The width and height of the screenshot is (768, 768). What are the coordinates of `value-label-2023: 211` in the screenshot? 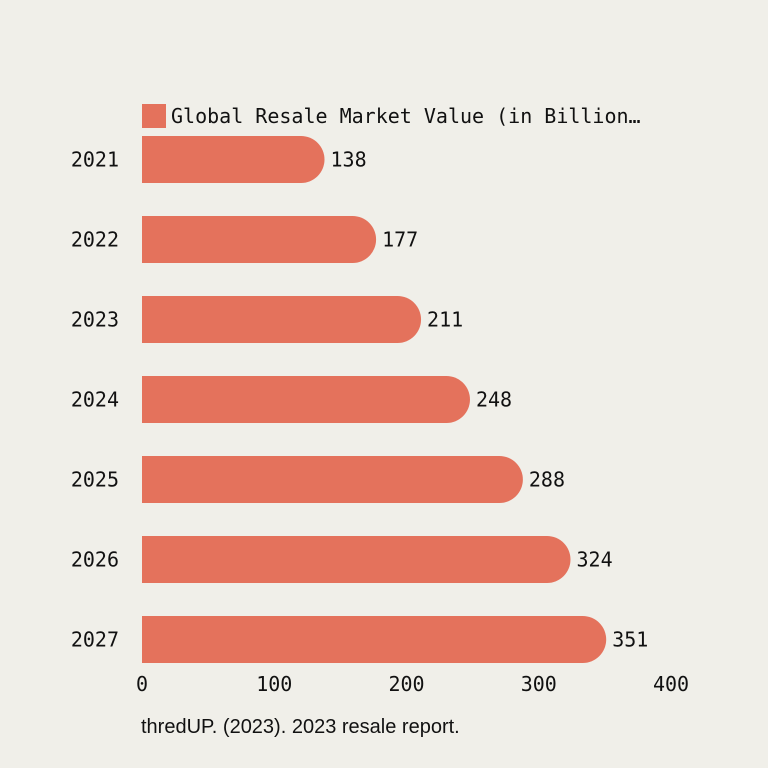 It's located at (445, 320).